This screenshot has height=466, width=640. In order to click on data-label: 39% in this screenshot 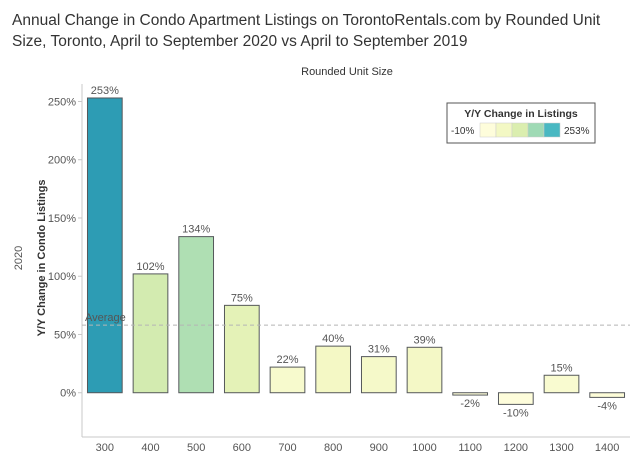, I will do `click(424, 340)`.